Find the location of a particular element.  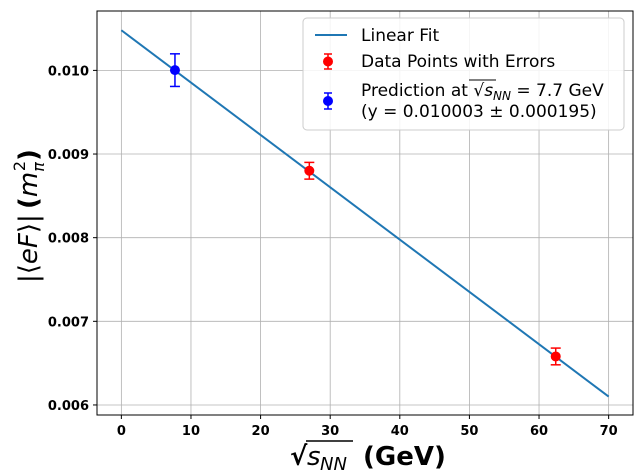

y-axis-label-main: |⟨eF⟩| is located at coordinates (29, 248).